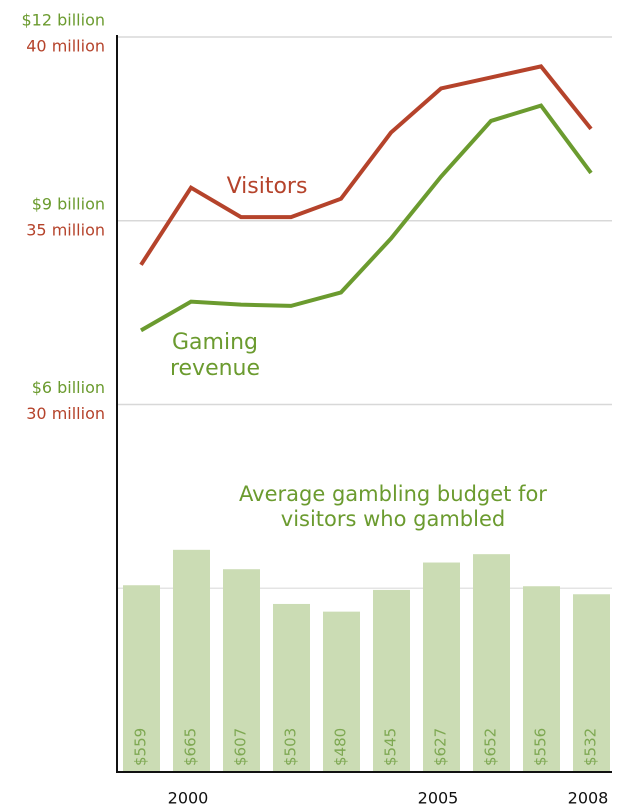  What do you see at coordinates (291, 747) in the screenshot?
I see `bar-value-label: $503` at bounding box center [291, 747].